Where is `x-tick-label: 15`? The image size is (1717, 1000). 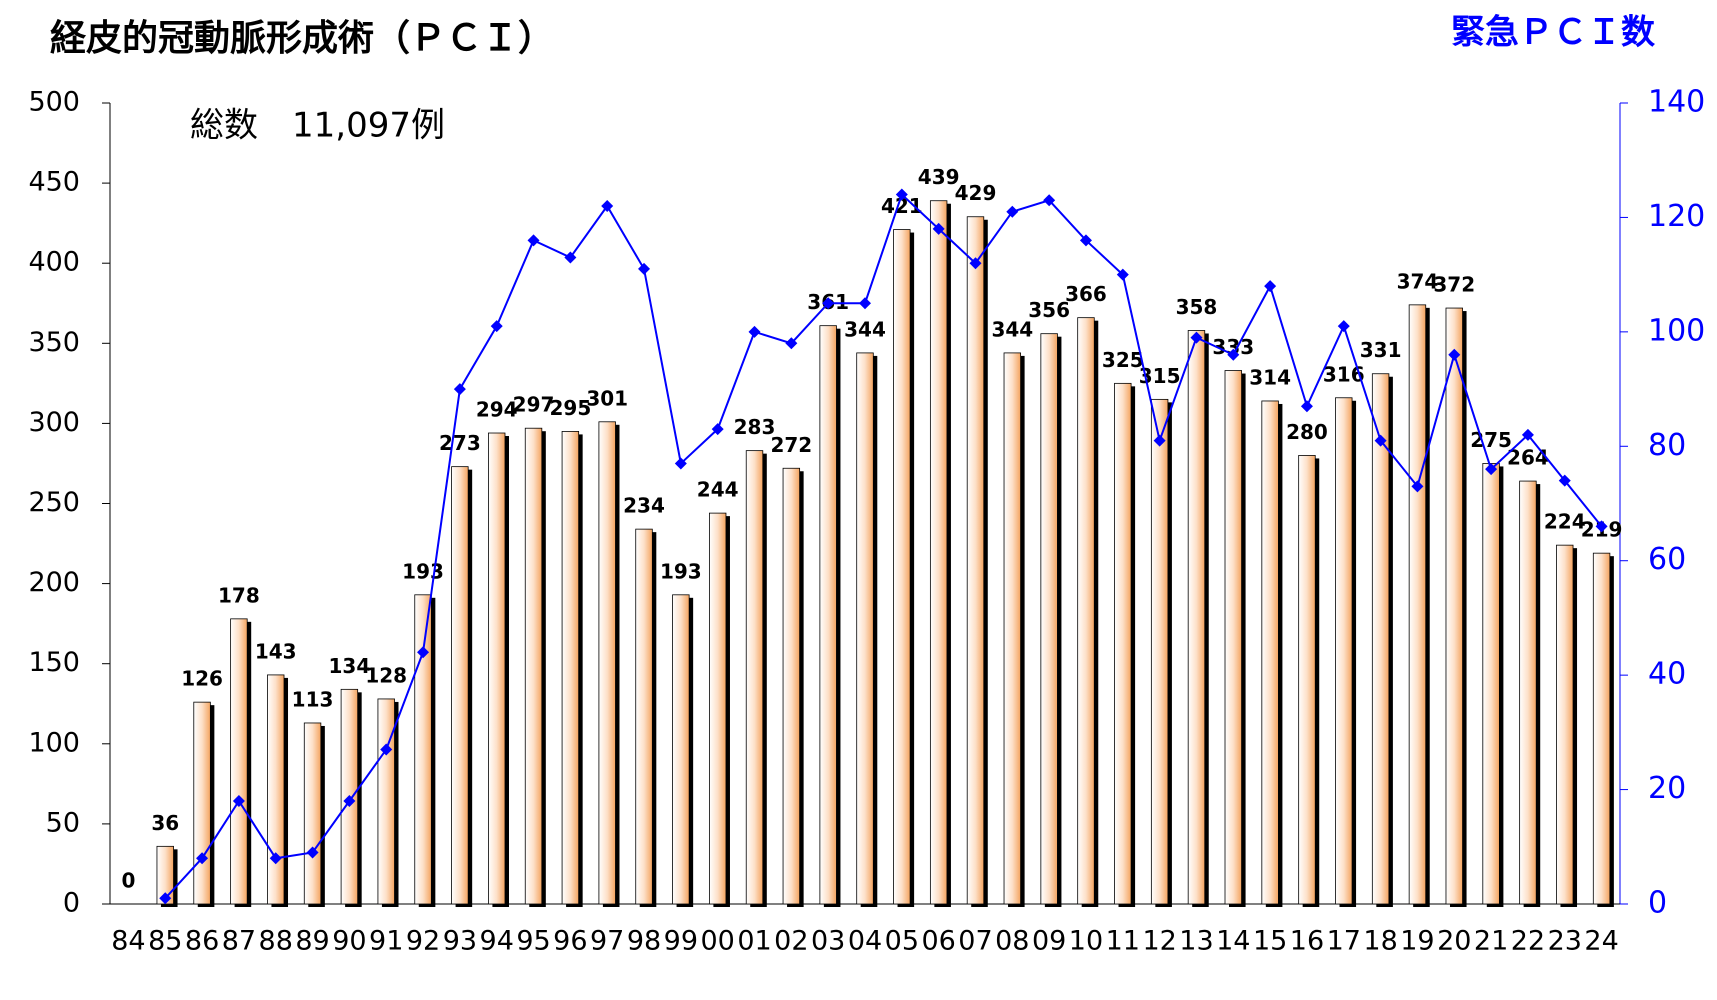
x-tick-label: 15 is located at coordinates (1270, 941).